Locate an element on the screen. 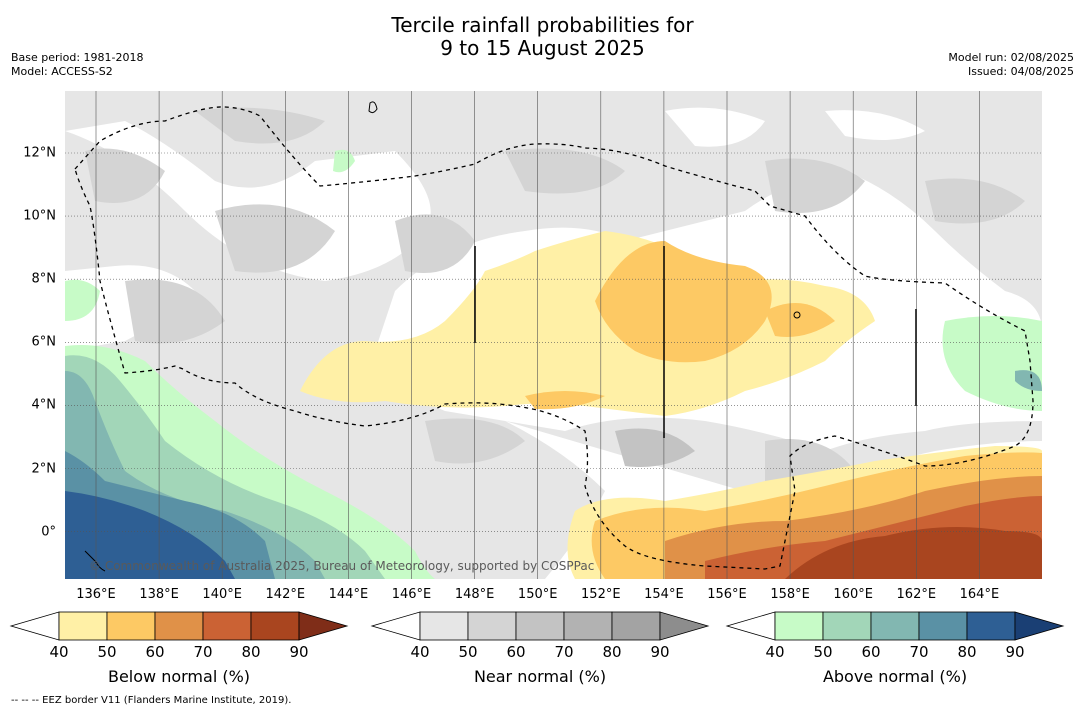 This screenshot has height=713, width=1085. below-normal-90-area is located at coordinates (913, 553).